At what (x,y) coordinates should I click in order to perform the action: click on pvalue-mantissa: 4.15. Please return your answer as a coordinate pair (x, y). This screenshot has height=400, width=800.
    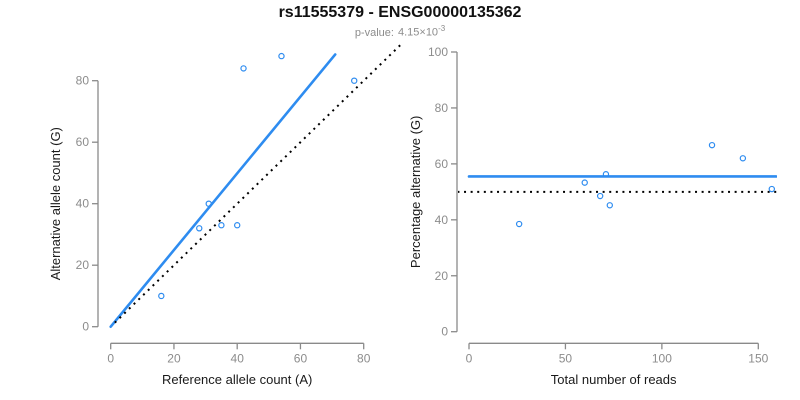
    Looking at the image, I should click on (408, 32).